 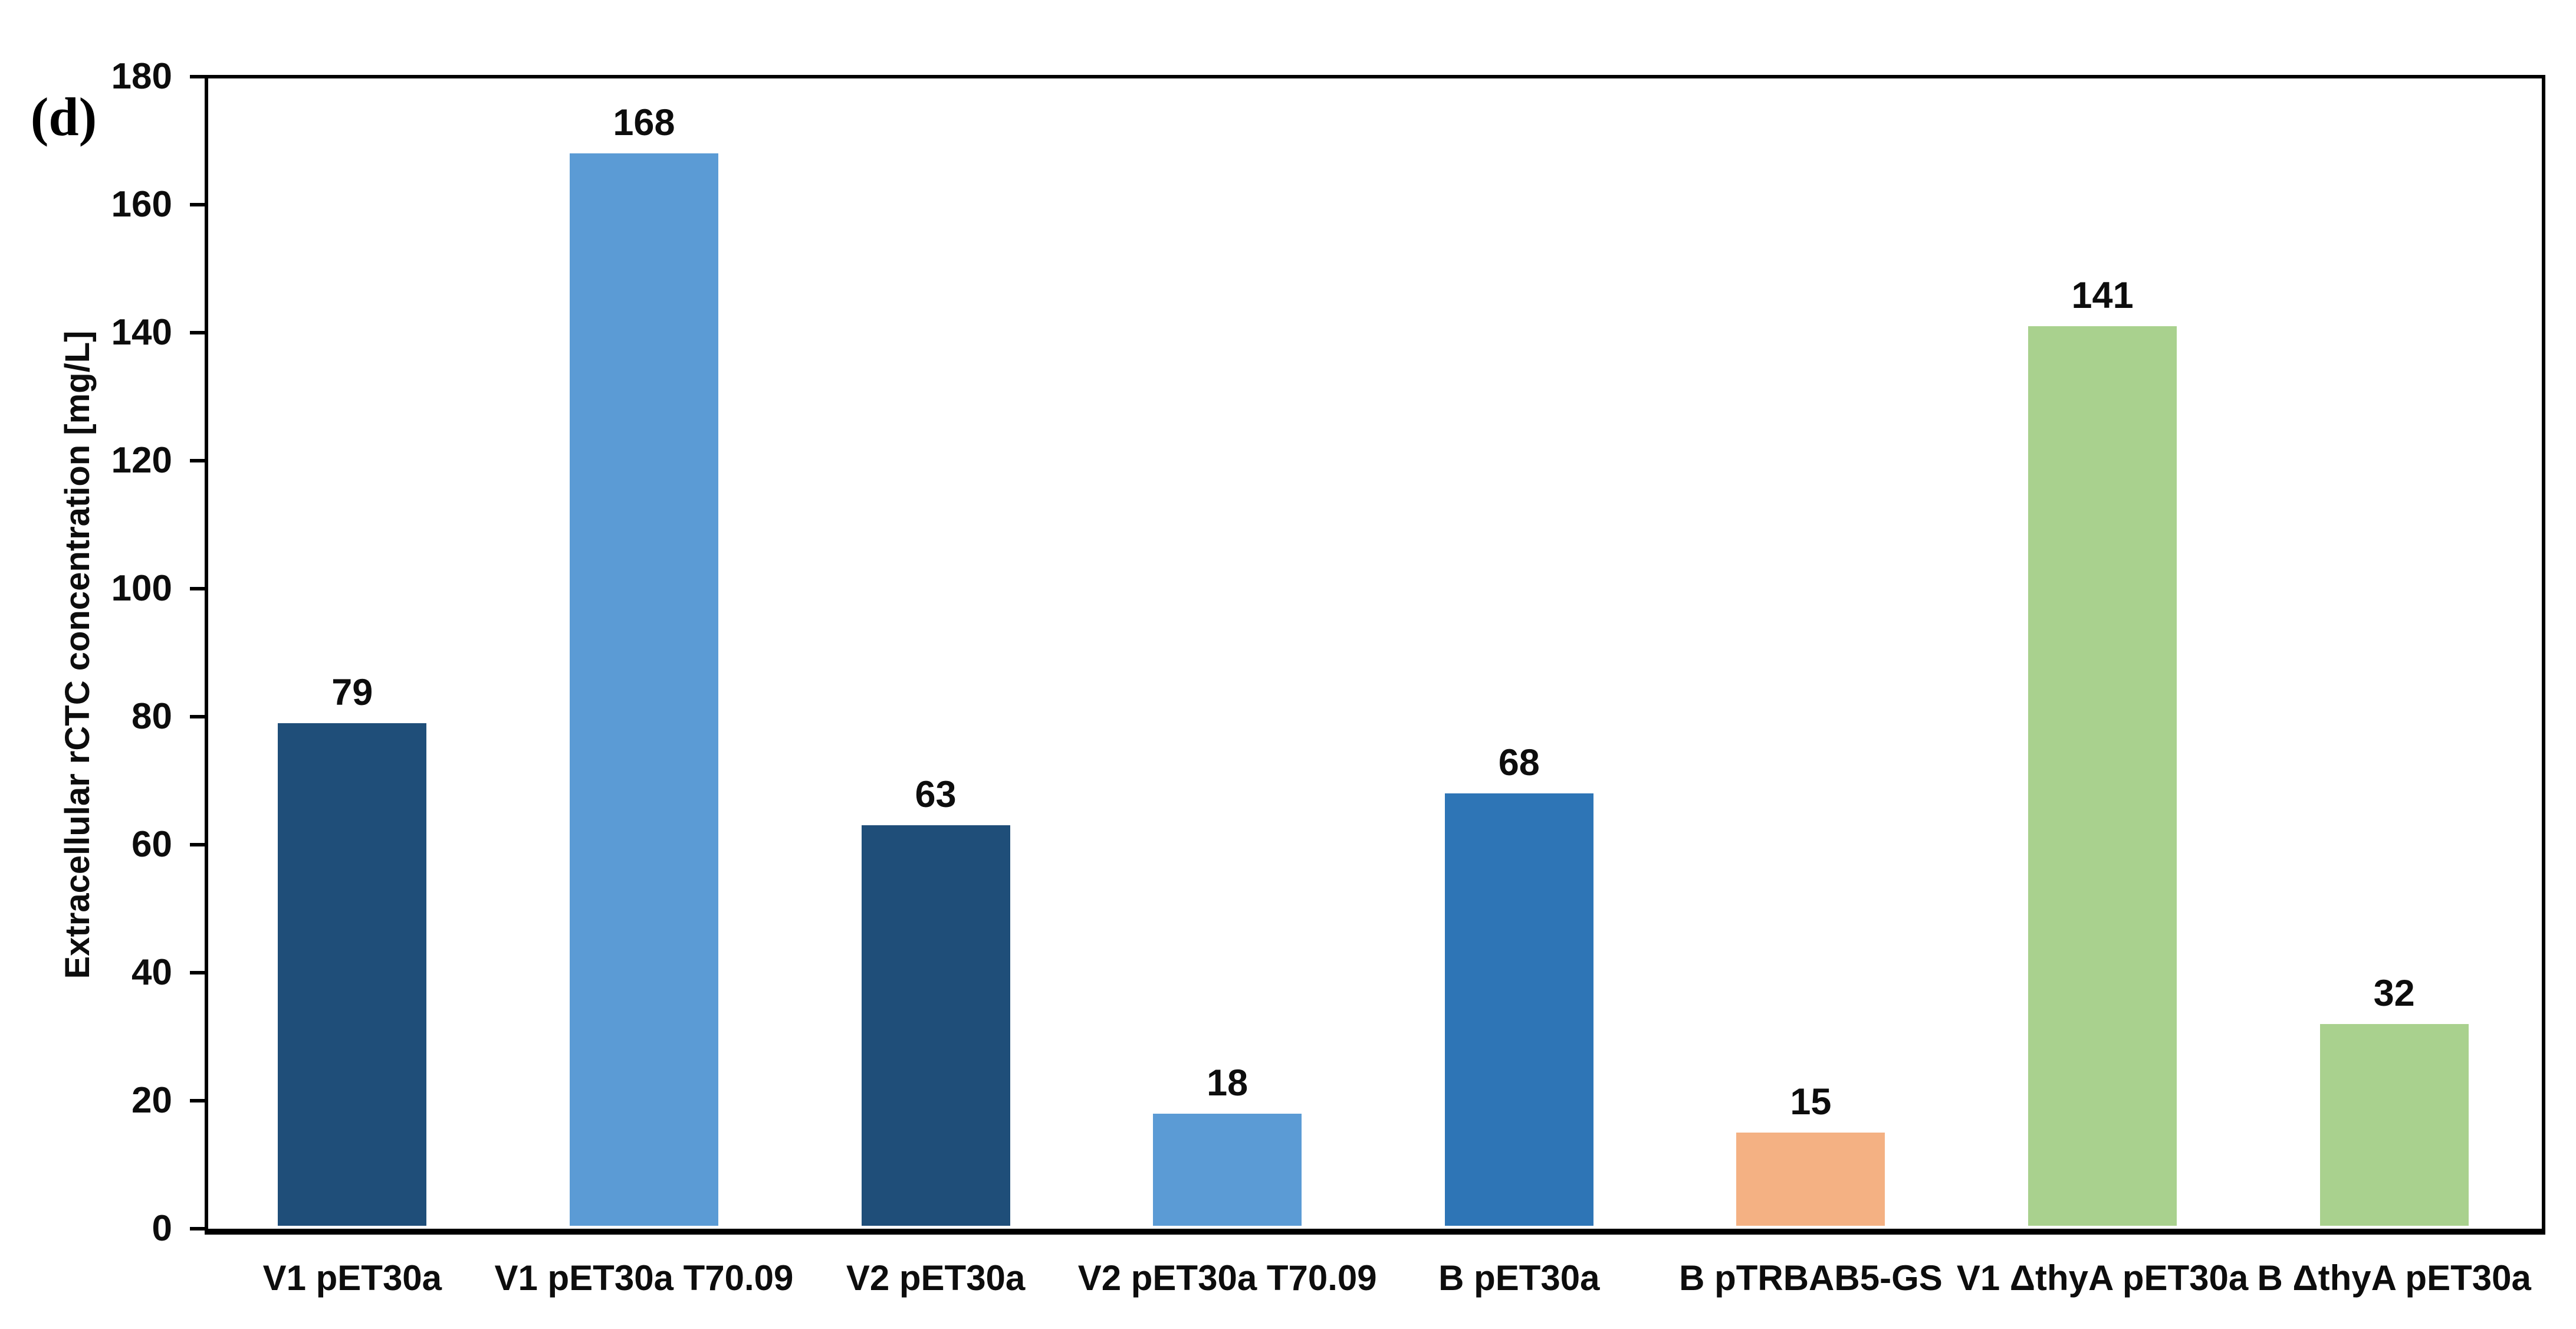 What do you see at coordinates (1811, 1102) in the screenshot?
I see `bar-value-label: 15` at bounding box center [1811, 1102].